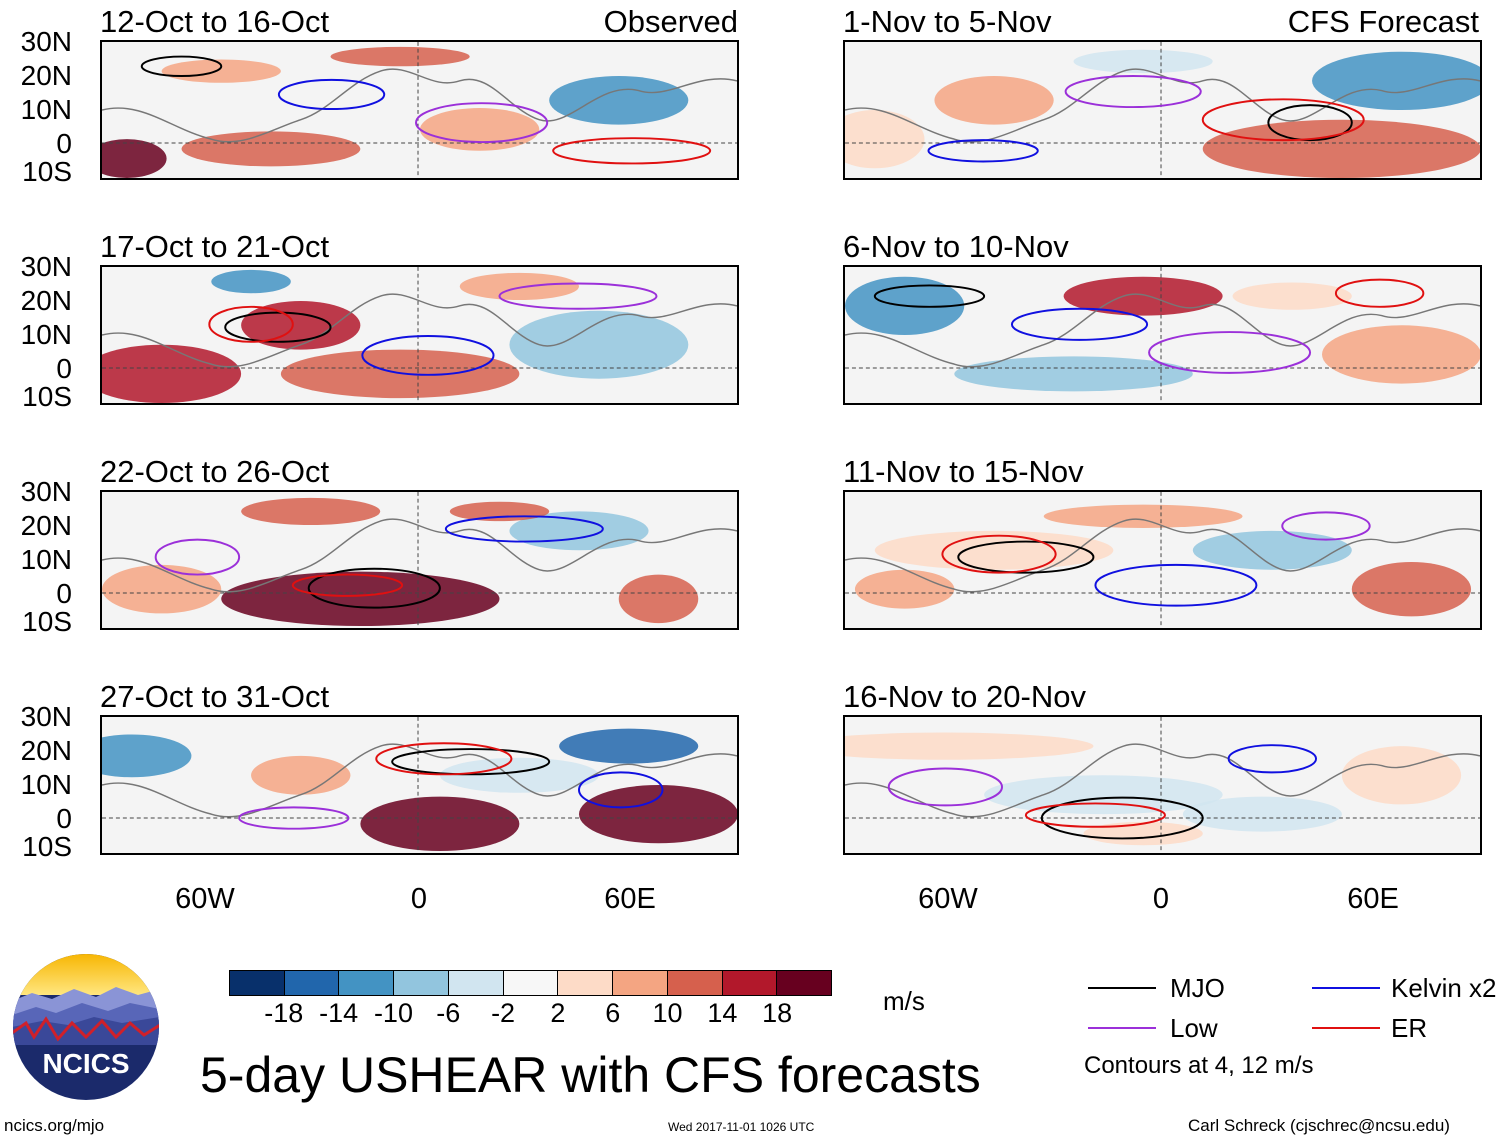 Image resolution: width=1510 pixels, height=1142 pixels. What do you see at coordinates (284, 1013) in the screenshot?
I see `colorbar-tick-label: -18` at bounding box center [284, 1013].